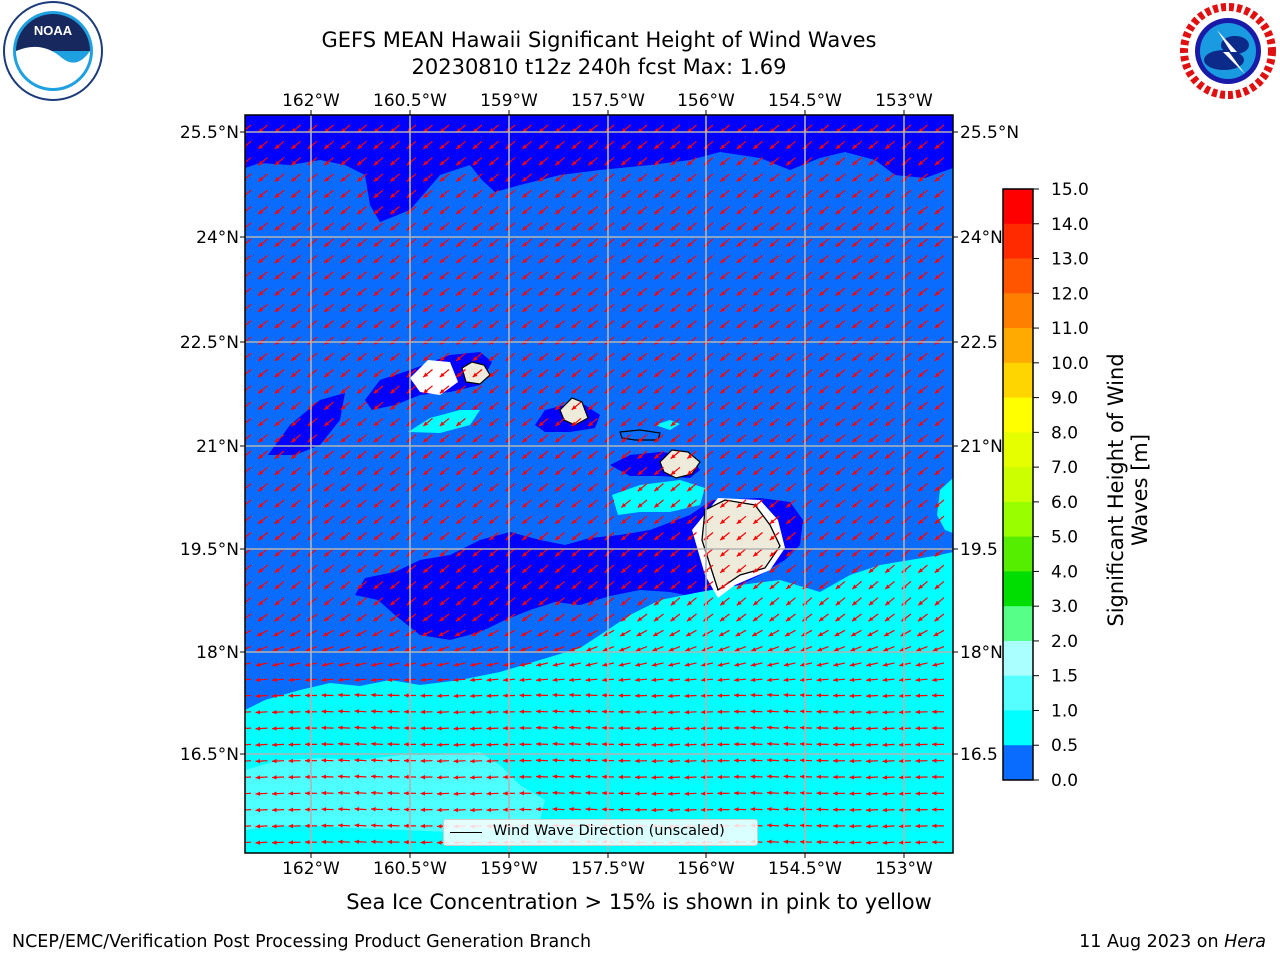  What do you see at coordinates (1018, 693) in the screenshot?
I see `colorbar-segment` at bounding box center [1018, 693].